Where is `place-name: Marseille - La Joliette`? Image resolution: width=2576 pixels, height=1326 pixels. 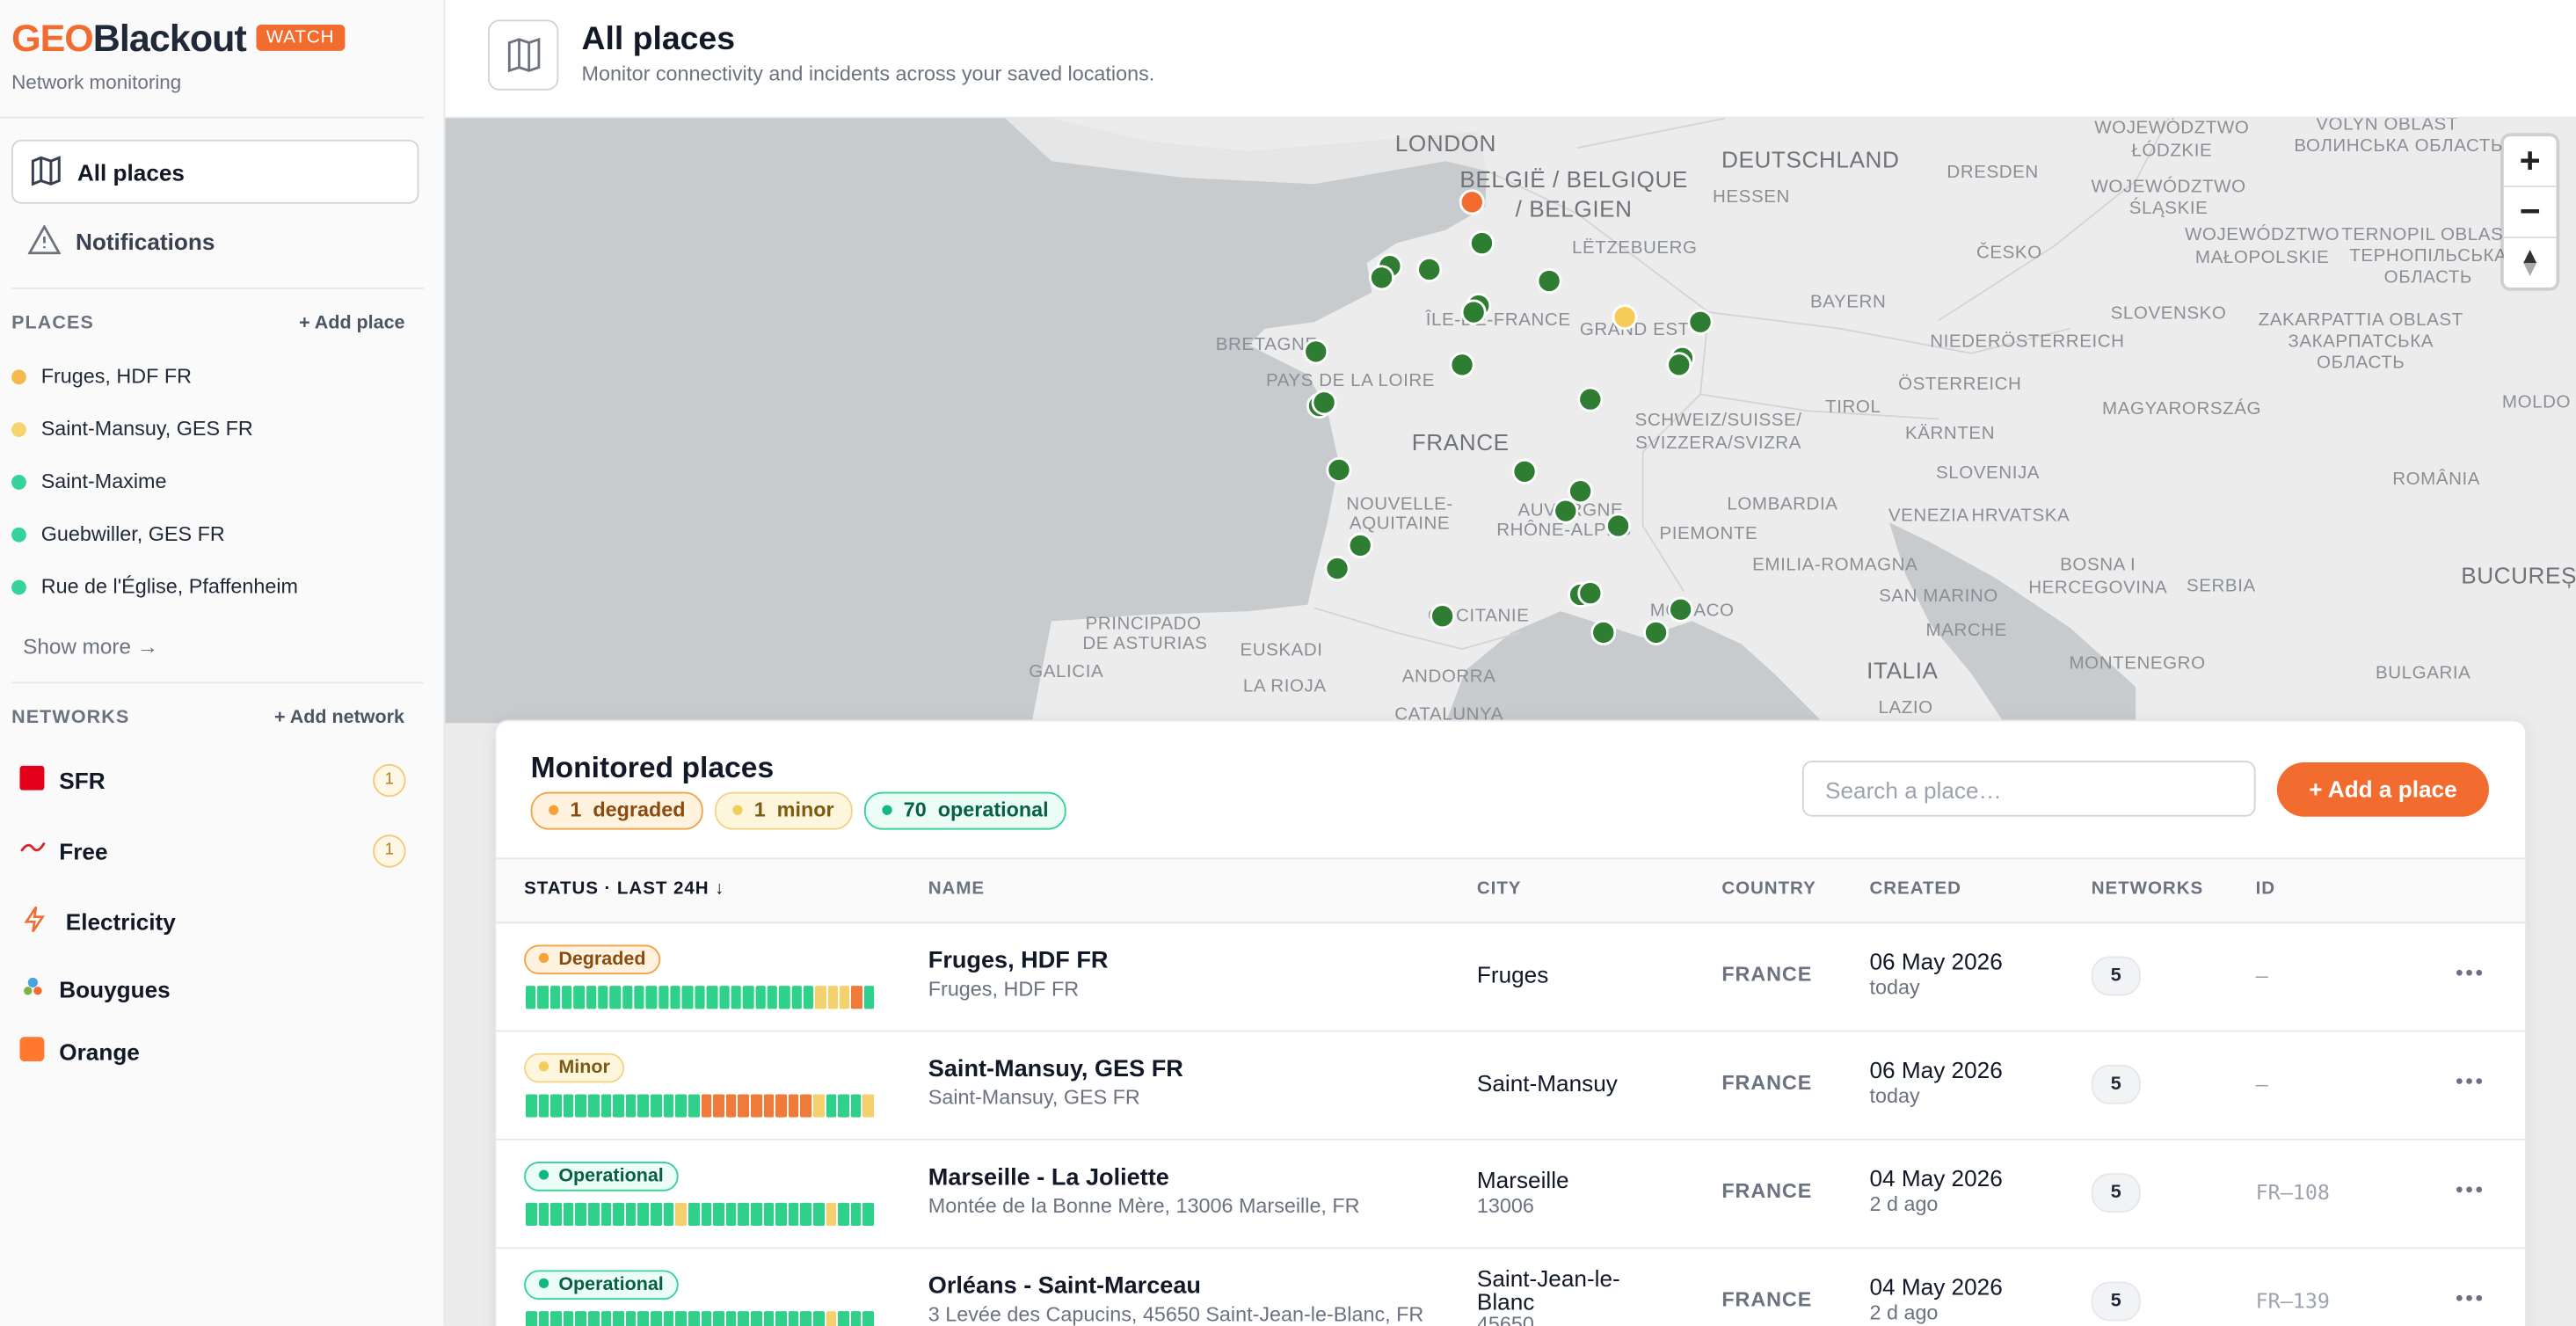
place-name: Marseille - La Joliette is located at coordinates (1048, 1177).